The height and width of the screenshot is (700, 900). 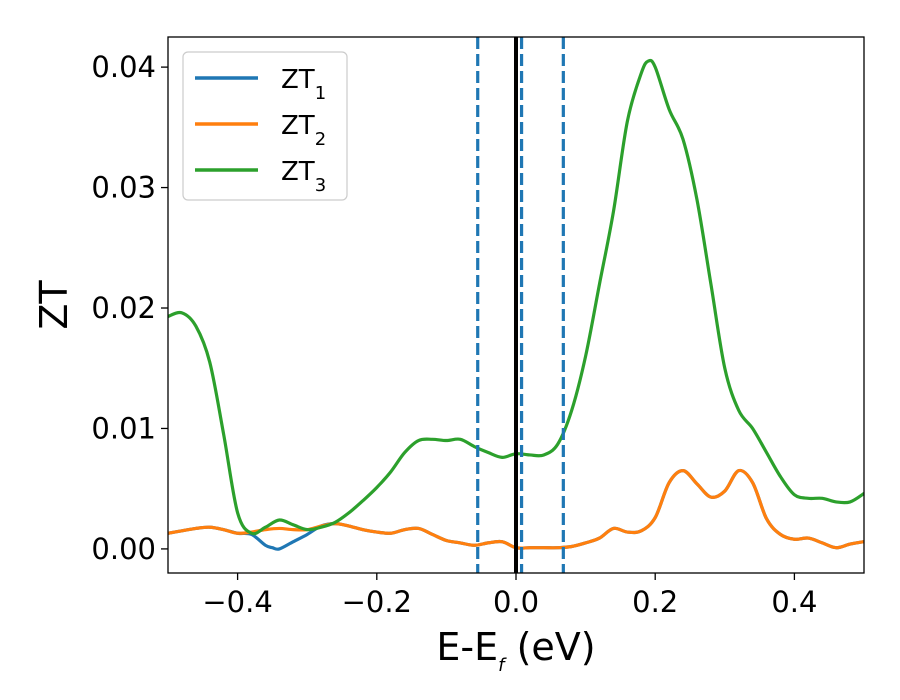 I want to click on y-axis: 0.00 0.01 0.02 0.03 0.04, so click(x=129, y=308).